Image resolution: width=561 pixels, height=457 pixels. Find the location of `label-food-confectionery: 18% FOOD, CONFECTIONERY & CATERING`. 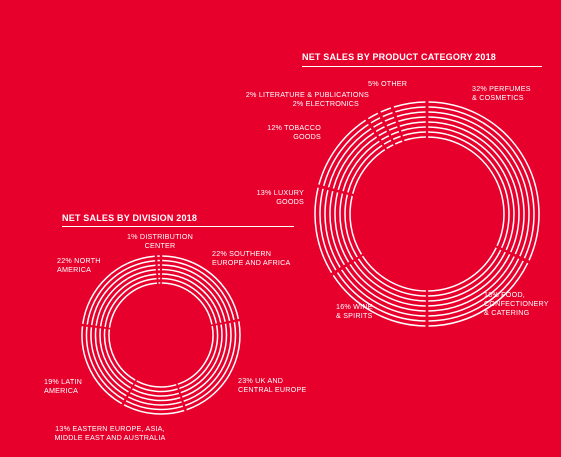

label-food-confectionery: 18% FOOD, CONFECTIONERY & CATERING is located at coordinates (516, 303).